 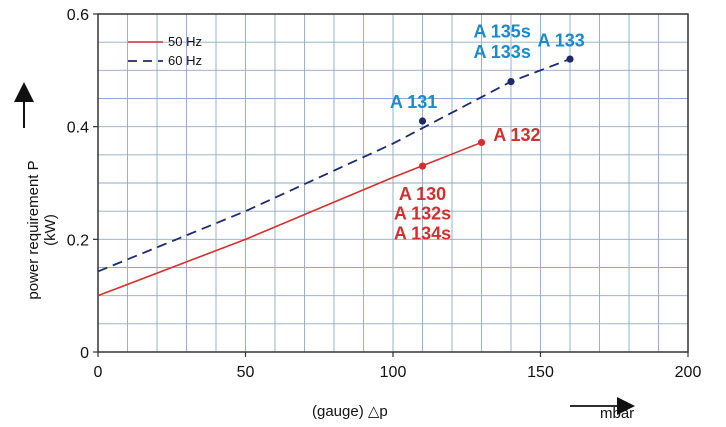 I want to click on legend-label-50hz: 50 Hz, so click(x=185, y=41).